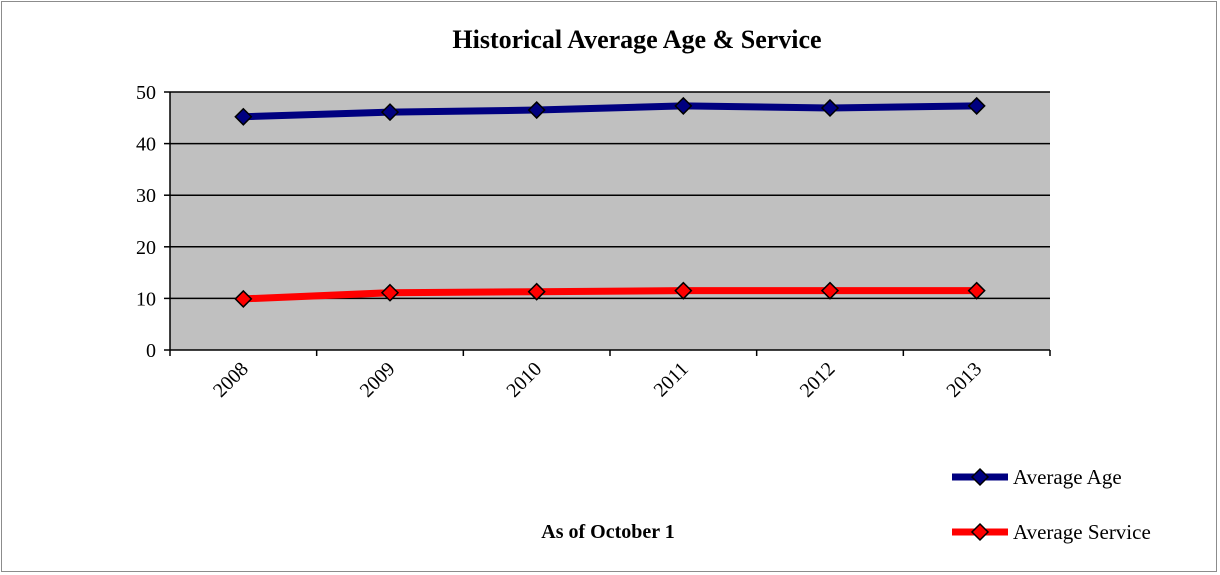 This screenshot has height=575, width=1220. Describe the element at coordinates (671, 379) in the screenshot. I see `x-tick-label: 2011` at that location.